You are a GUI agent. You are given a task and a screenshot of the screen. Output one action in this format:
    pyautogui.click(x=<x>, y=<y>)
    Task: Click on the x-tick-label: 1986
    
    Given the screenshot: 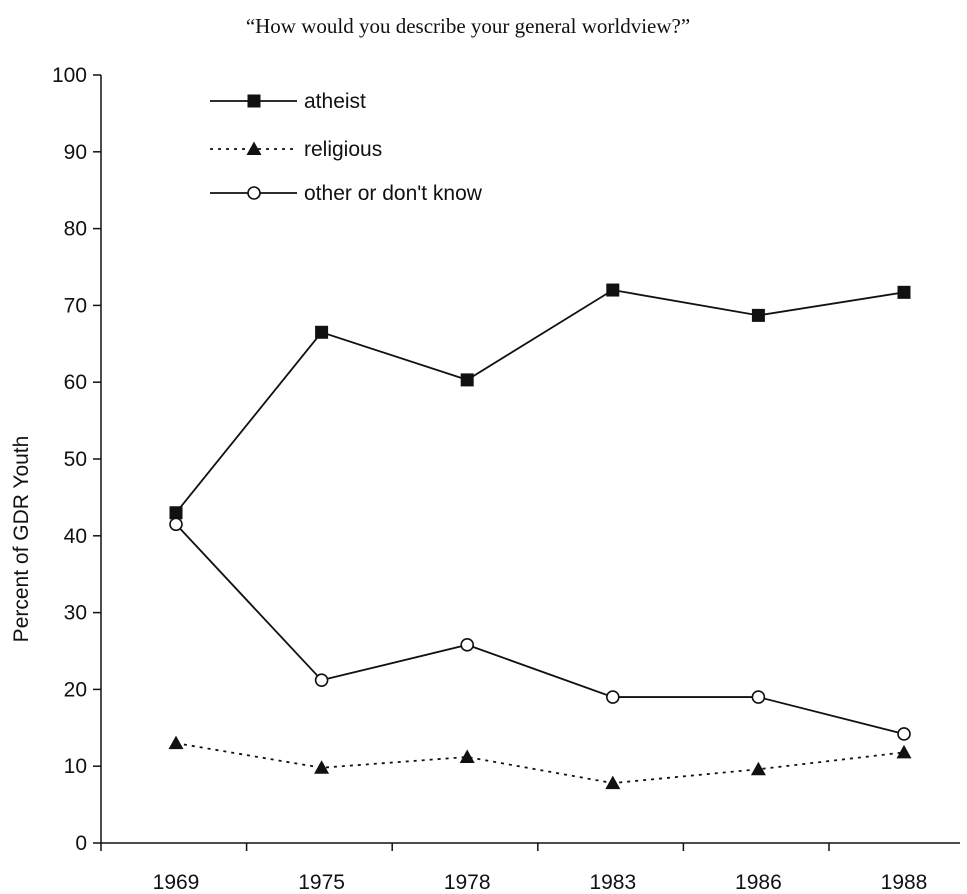 What is the action you would take?
    pyautogui.click(x=758, y=882)
    